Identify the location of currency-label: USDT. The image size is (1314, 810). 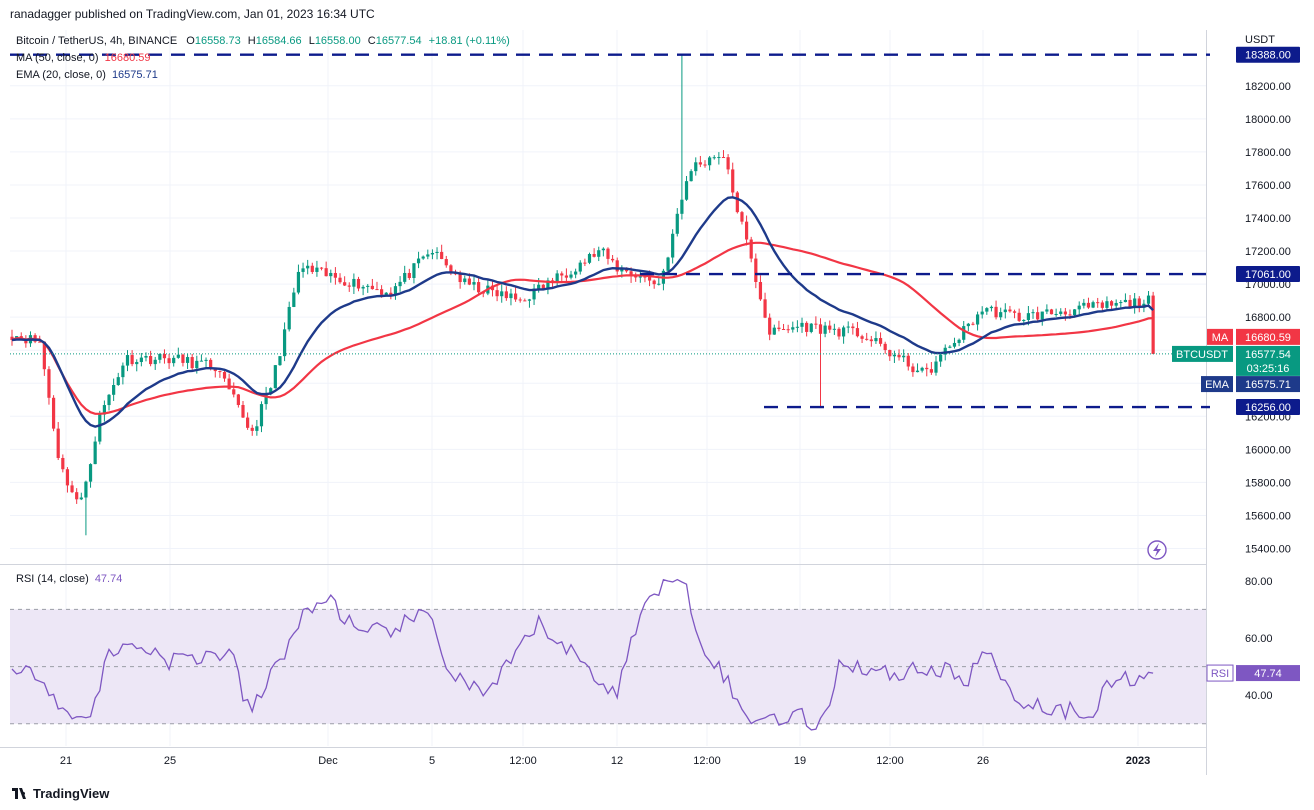
(1260, 40).